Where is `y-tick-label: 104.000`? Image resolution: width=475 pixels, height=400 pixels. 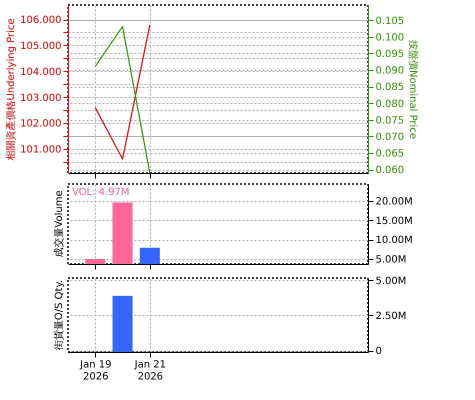
y-tick-label: 104.000 is located at coordinates (41, 72).